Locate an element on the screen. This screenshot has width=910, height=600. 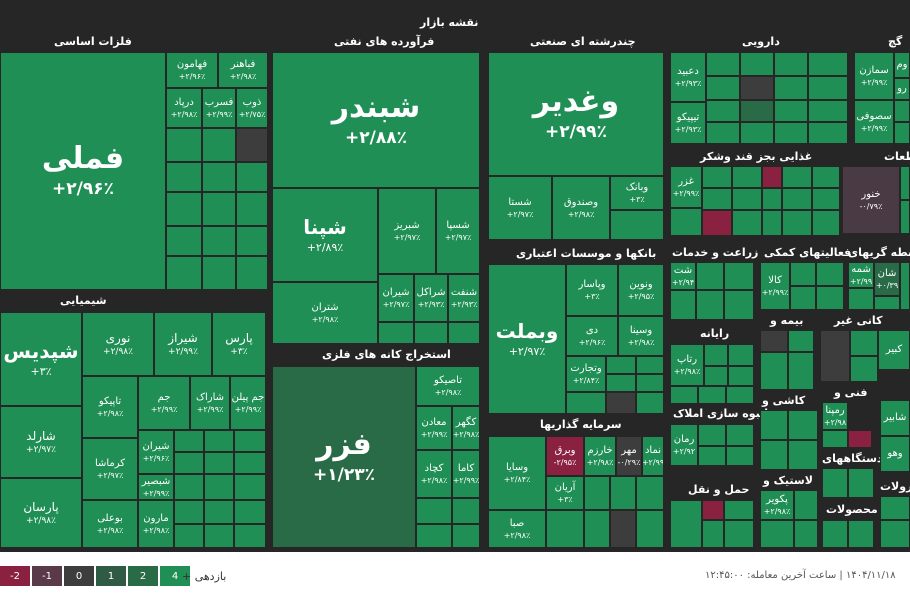
tile-vabargh: وبرق -۲/۹۵٪ is located at coordinates (565, 456).